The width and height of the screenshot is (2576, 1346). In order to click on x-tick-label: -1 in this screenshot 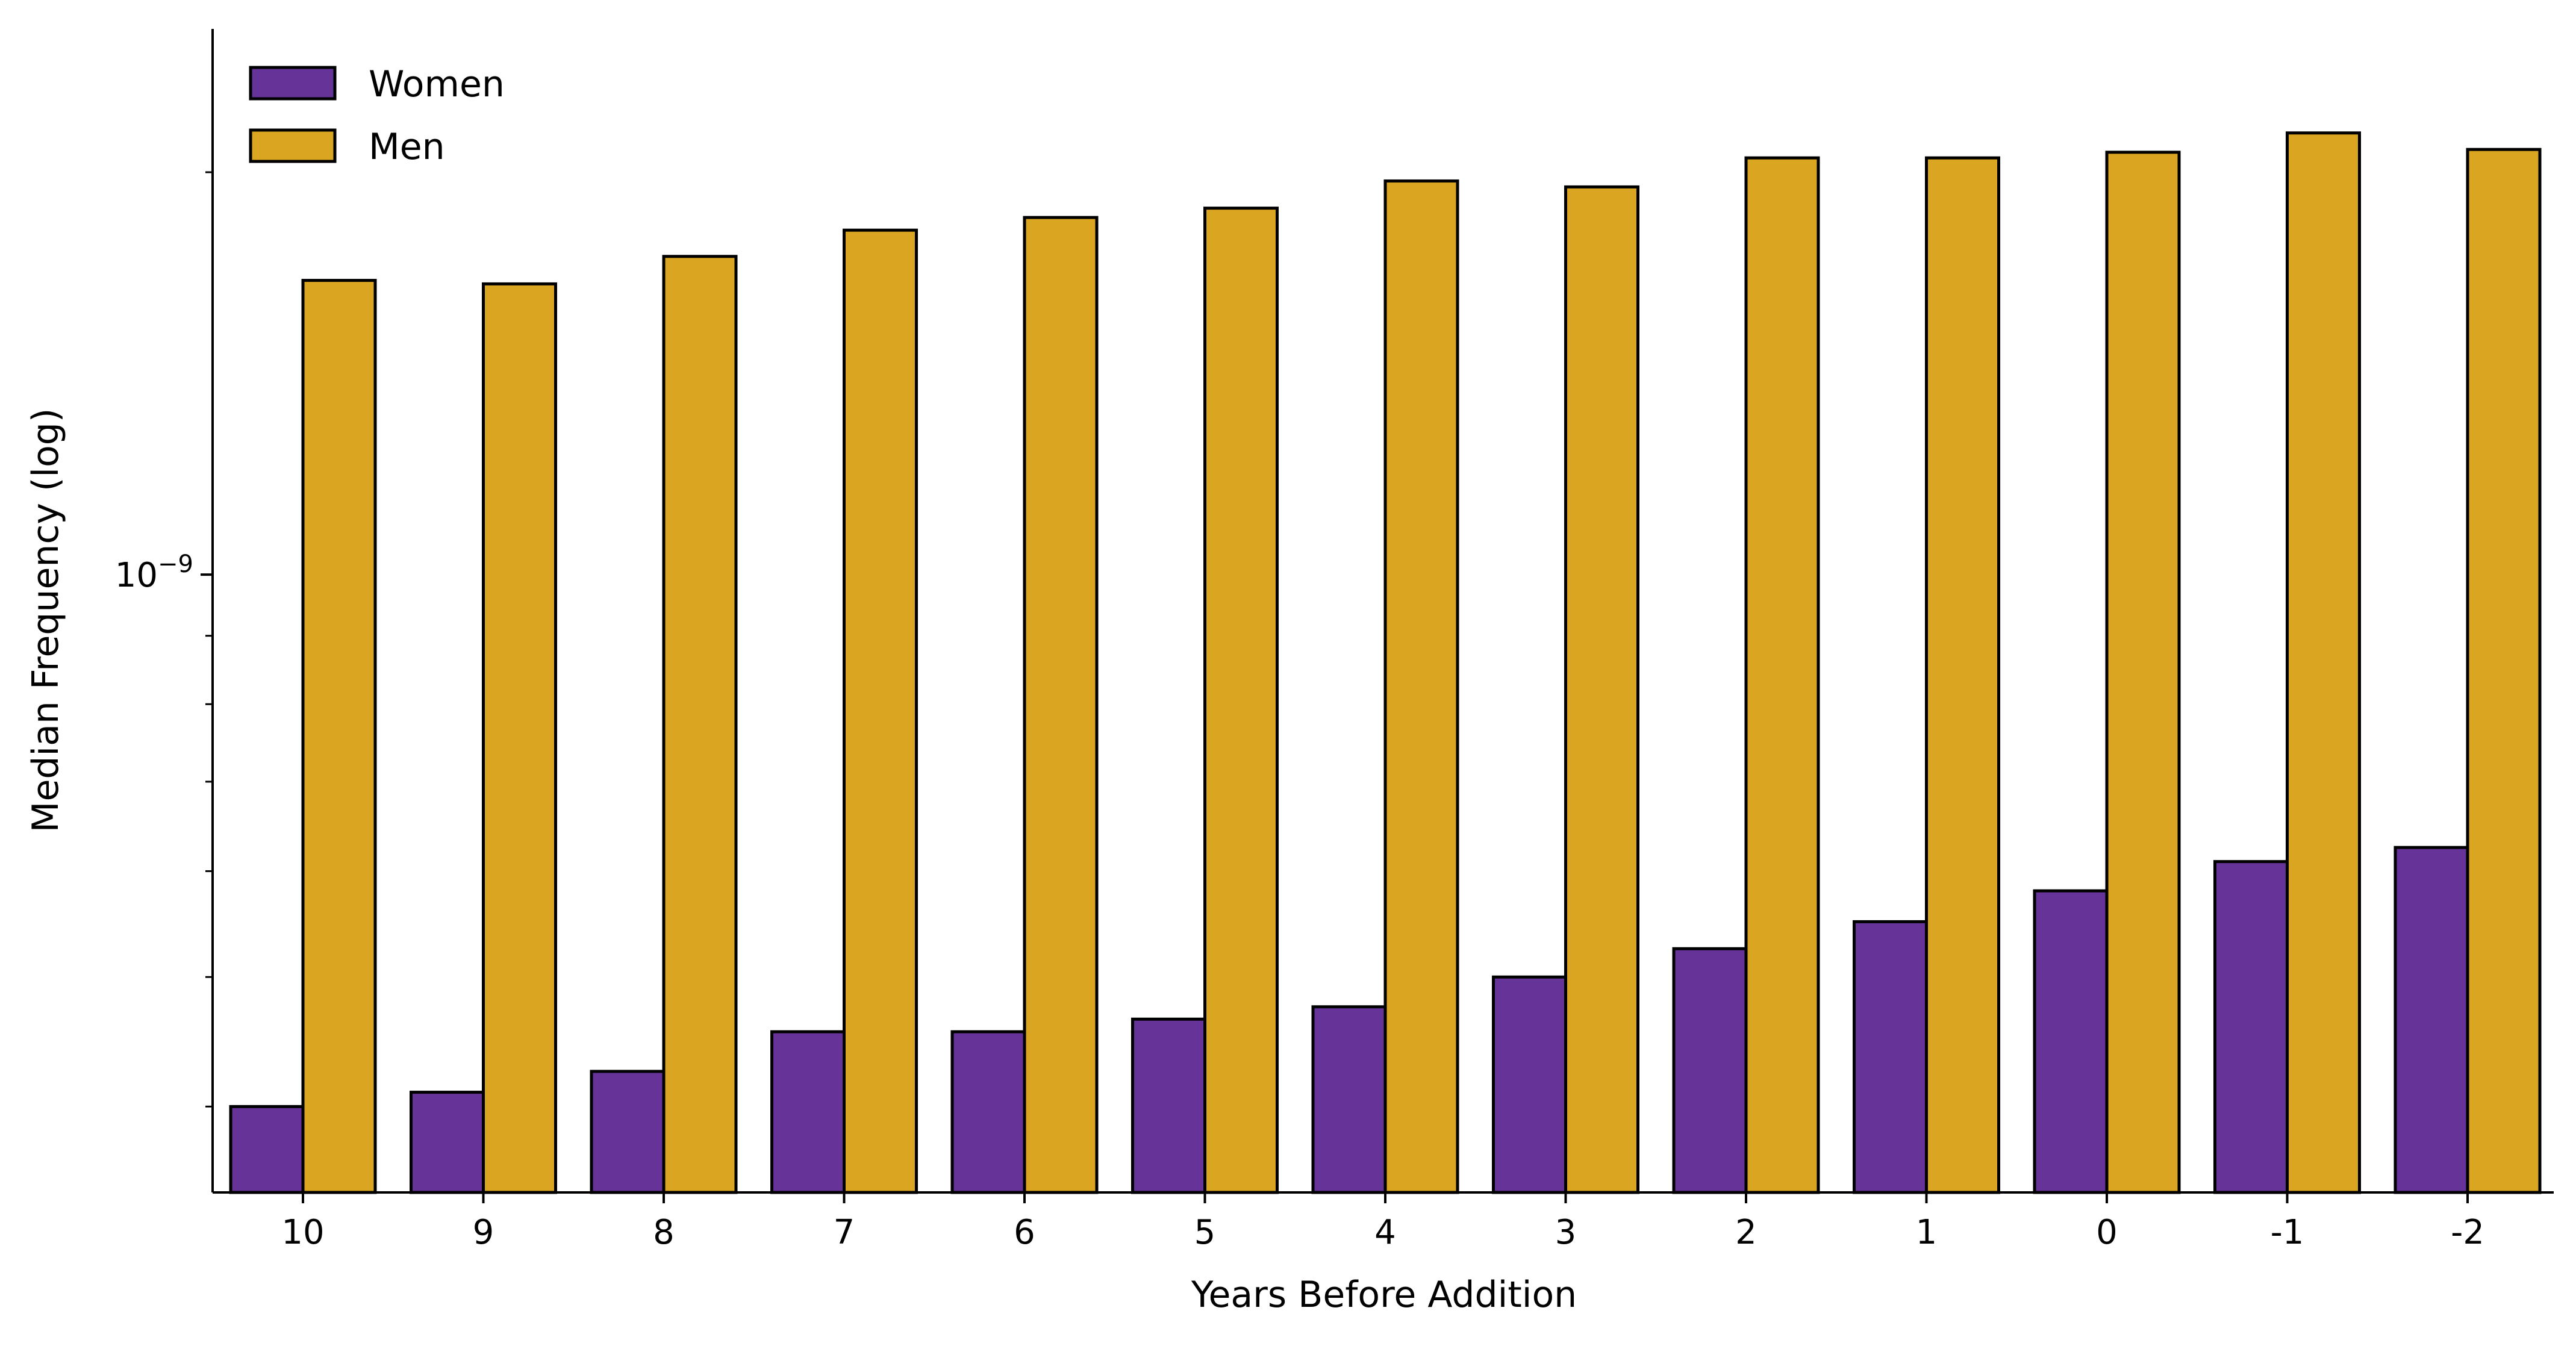, I will do `click(2287, 1233)`.